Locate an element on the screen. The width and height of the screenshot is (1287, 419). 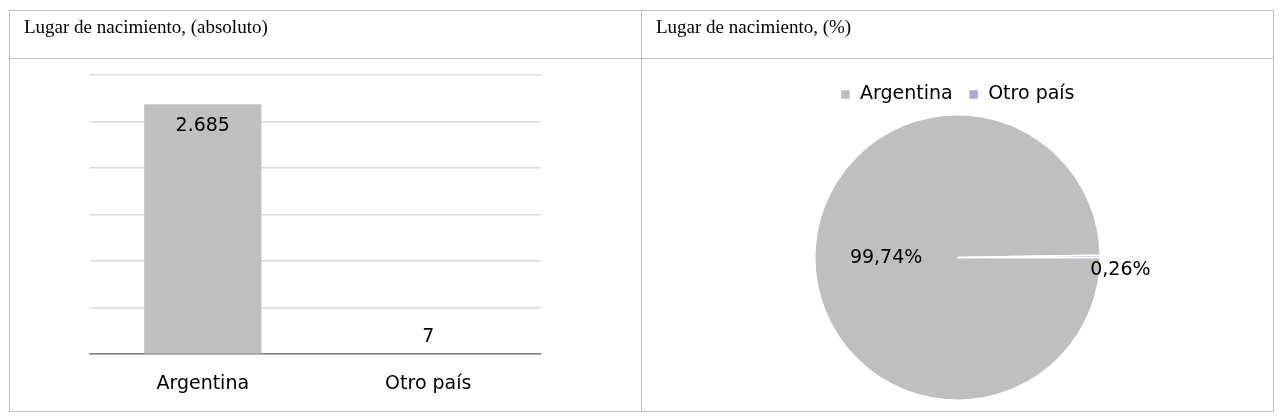
legend-label: Argentina is located at coordinates (906, 92).